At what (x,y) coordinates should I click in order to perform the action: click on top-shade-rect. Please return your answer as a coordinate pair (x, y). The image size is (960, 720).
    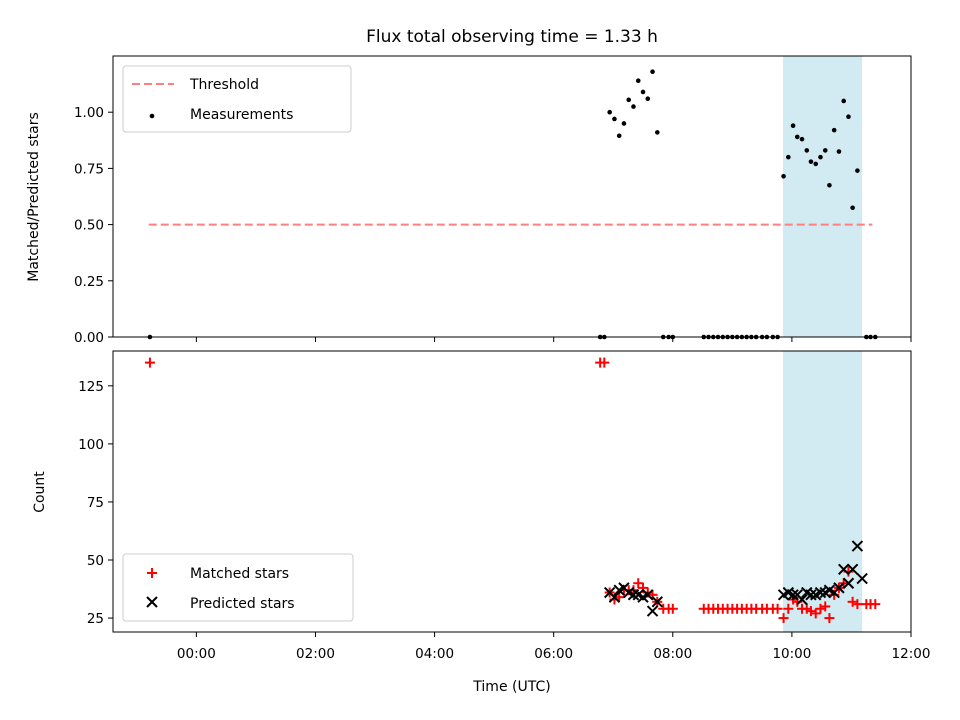
    Looking at the image, I should click on (822, 196).